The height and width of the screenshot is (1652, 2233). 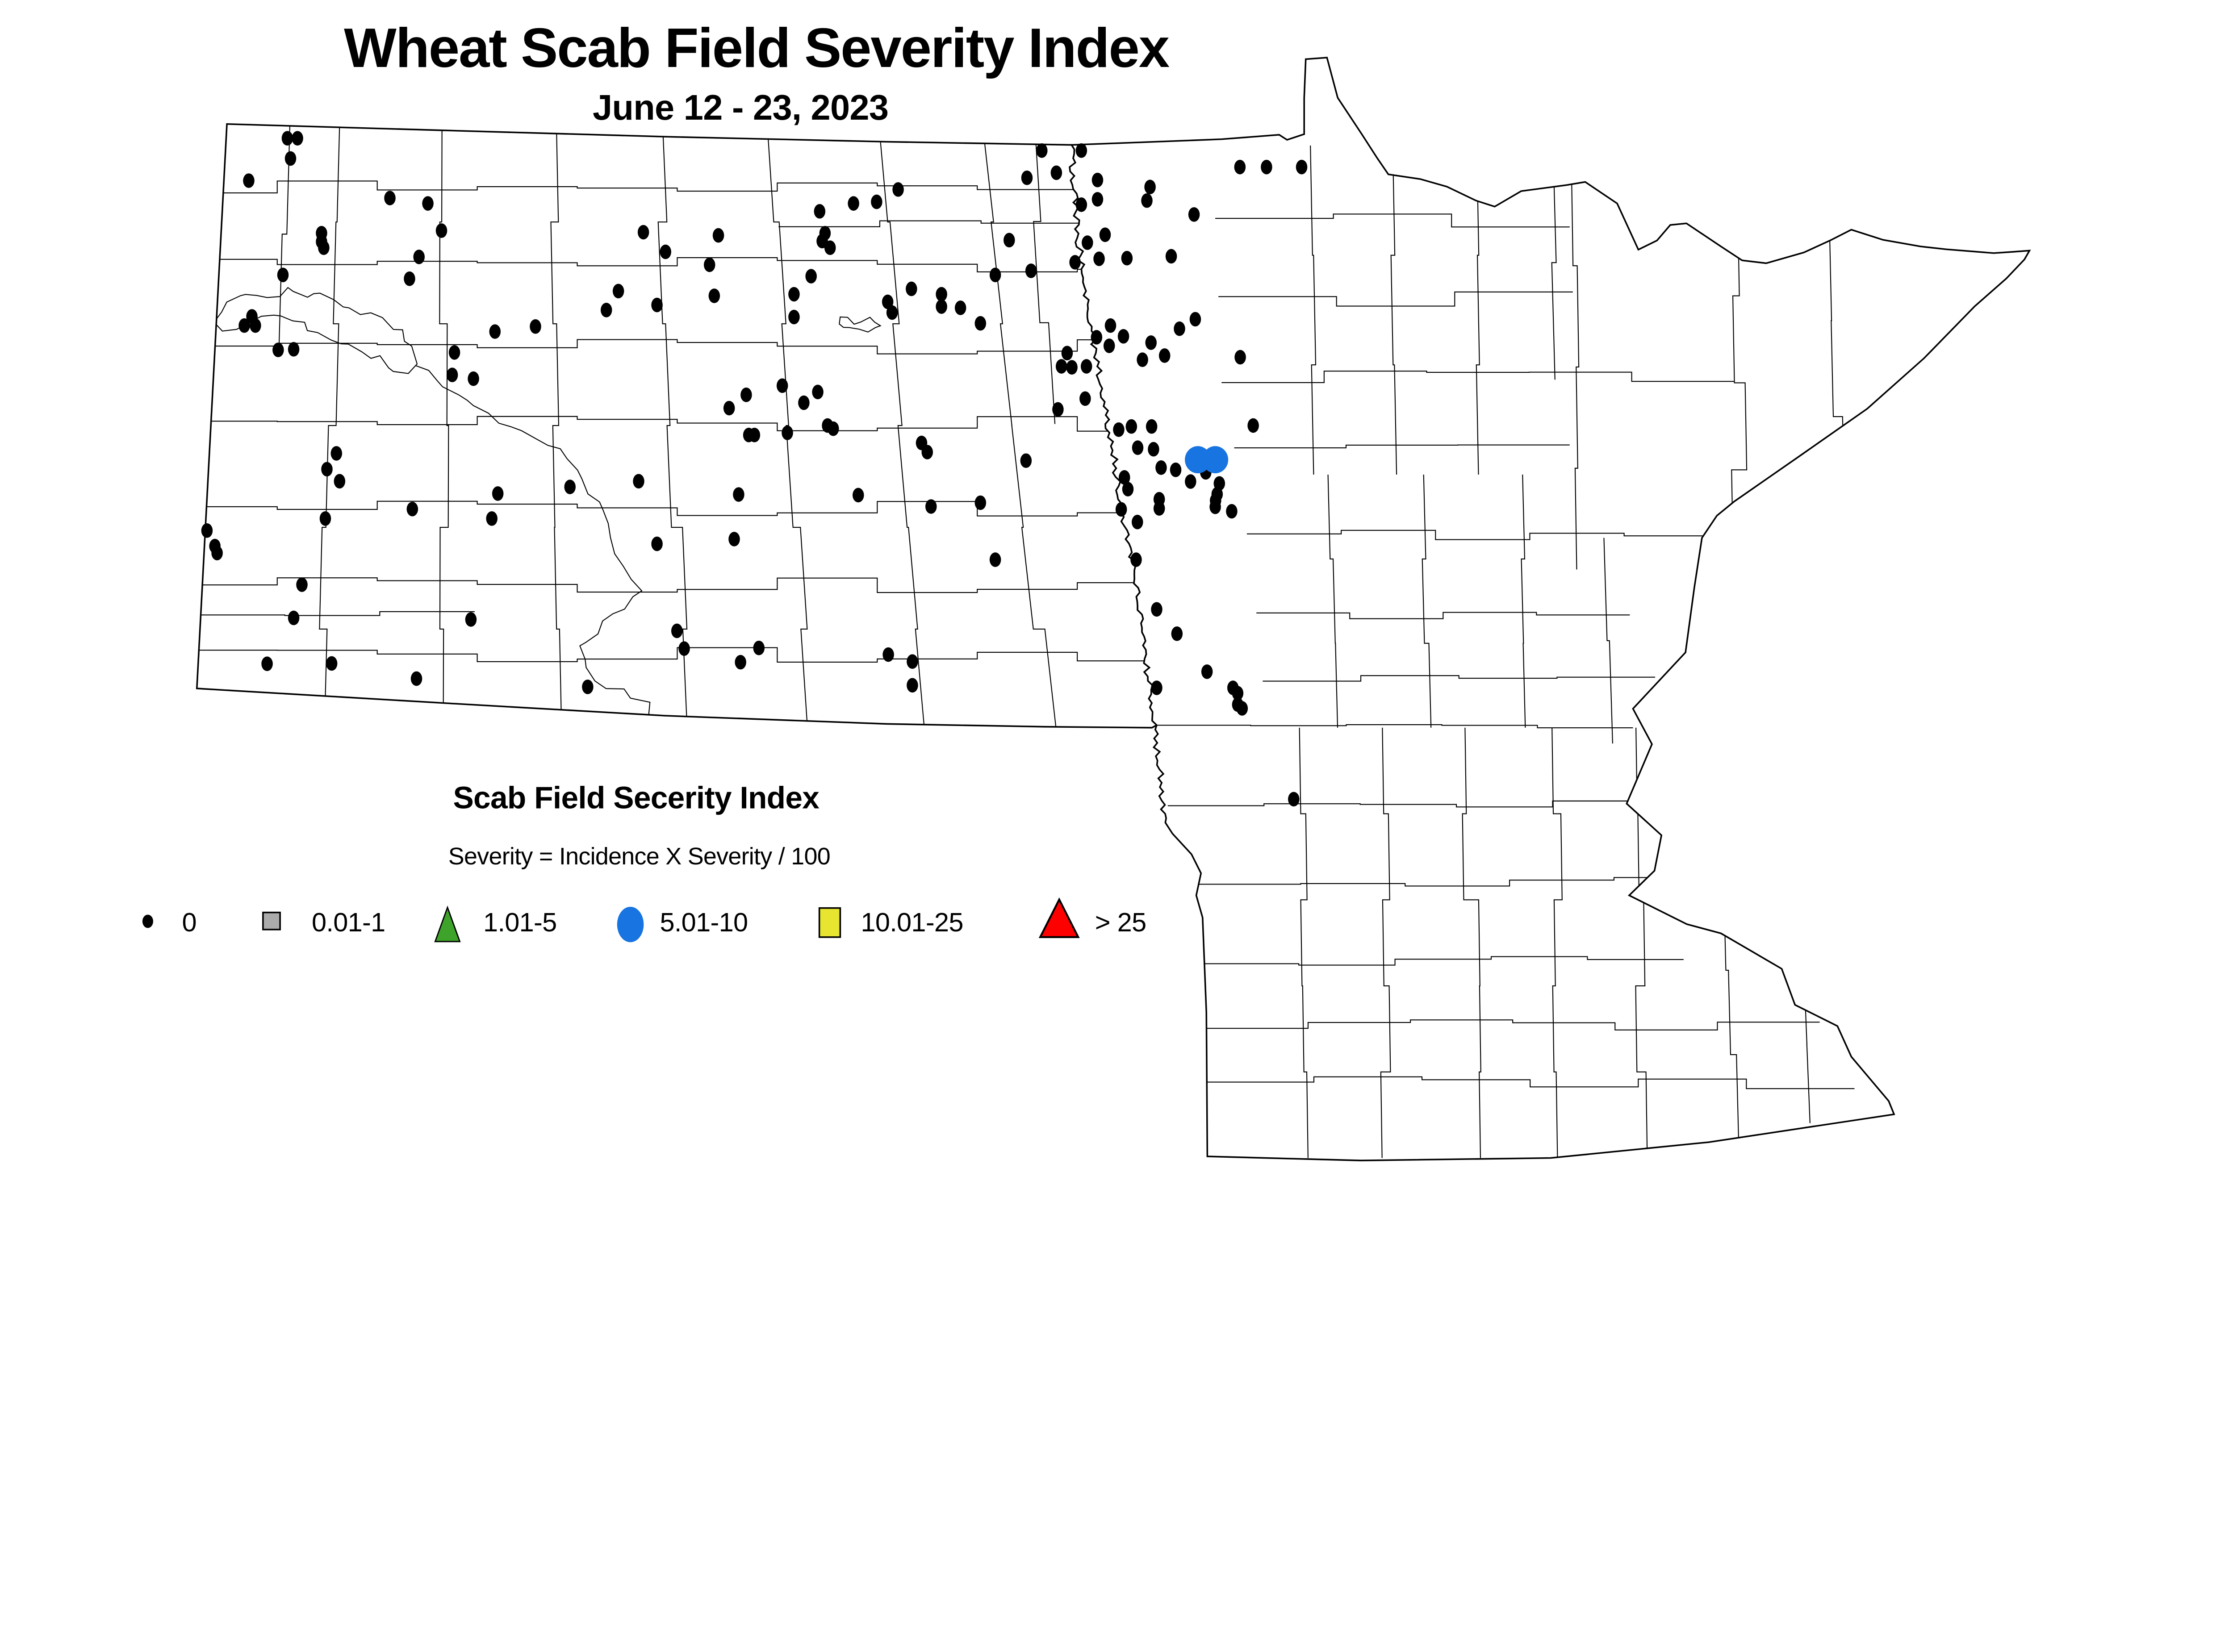 What do you see at coordinates (535, 546) in the screenshot?
I see `missouri-river` at bounding box center [535, 546].